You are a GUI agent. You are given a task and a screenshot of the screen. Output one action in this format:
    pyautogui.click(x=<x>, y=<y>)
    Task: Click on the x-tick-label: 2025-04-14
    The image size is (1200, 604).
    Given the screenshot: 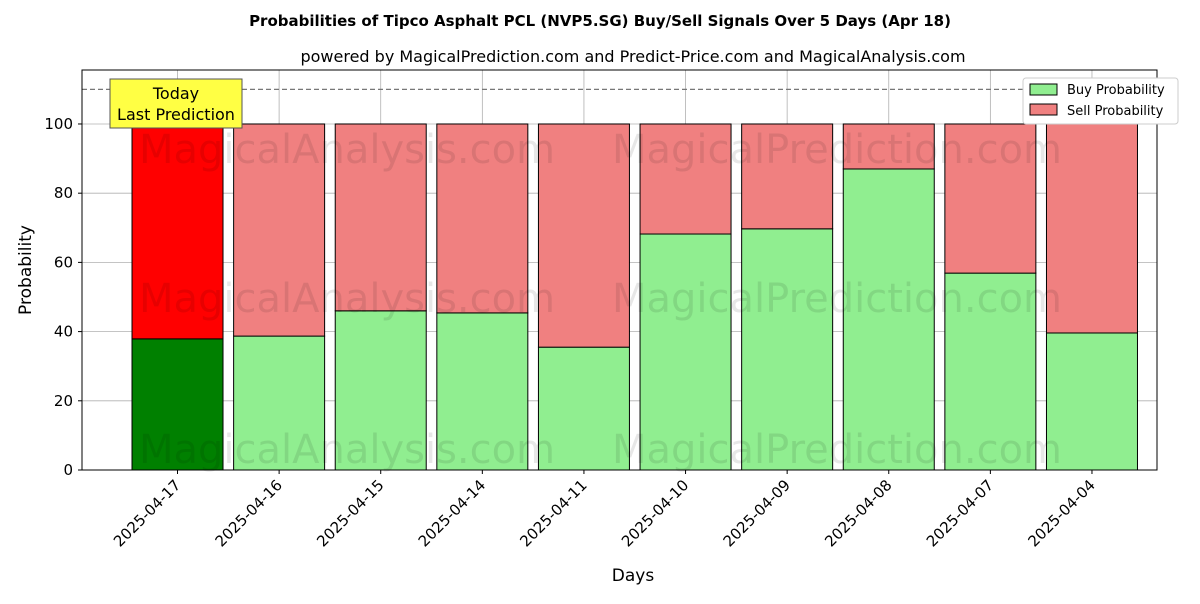 What is the action you would take?
    pyautogui.click(x=452, y=513)
    